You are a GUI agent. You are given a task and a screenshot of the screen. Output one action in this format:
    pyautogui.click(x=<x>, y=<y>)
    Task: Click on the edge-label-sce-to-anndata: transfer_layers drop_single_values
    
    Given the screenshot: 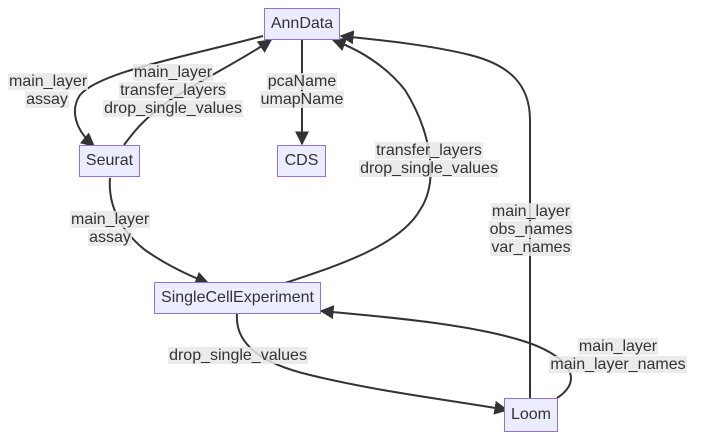 What is the action you would take?
    pyautogui.click(x=429, y=160)
    